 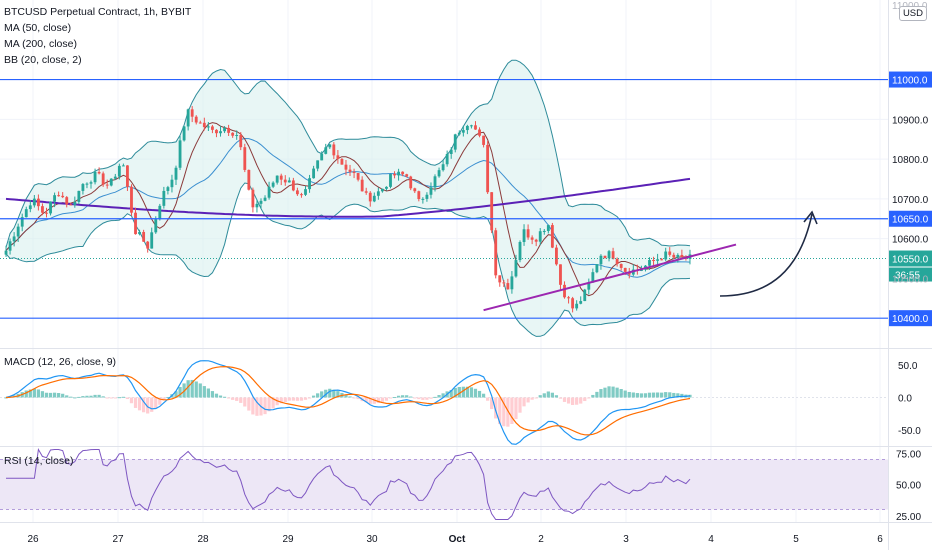 What do you see at coordinates (39, 461) in the screenshot?
I see `rsi-legend: RSI (14, close)` at bounding box center [39, 461].